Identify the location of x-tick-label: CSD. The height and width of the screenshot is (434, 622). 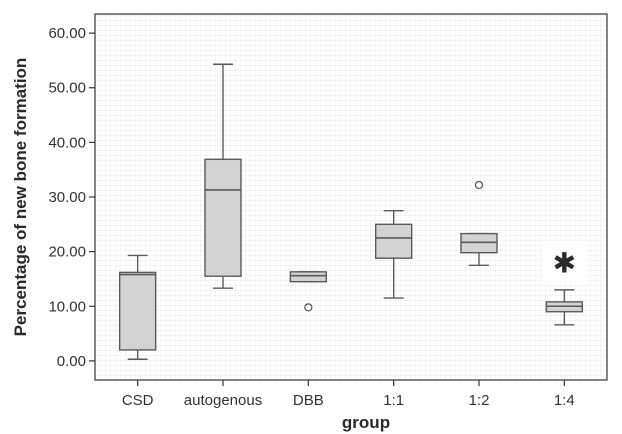
(138, 400).